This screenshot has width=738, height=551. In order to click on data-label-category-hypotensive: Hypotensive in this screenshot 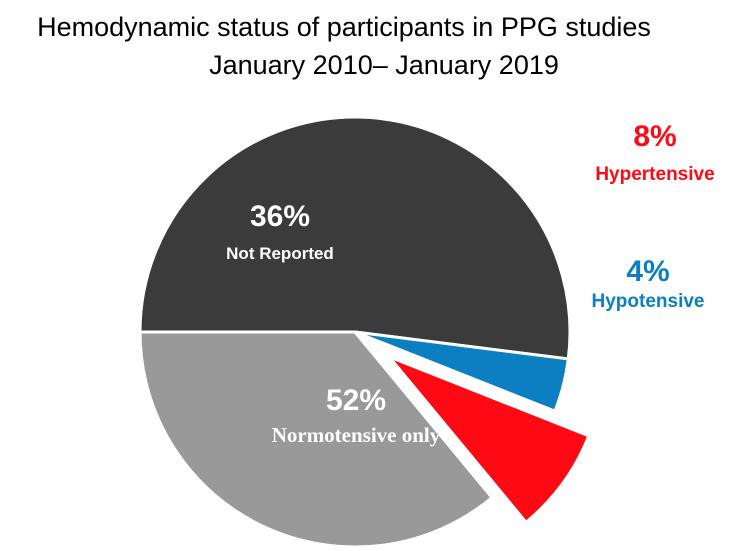, I will do `click(648, 301)`.